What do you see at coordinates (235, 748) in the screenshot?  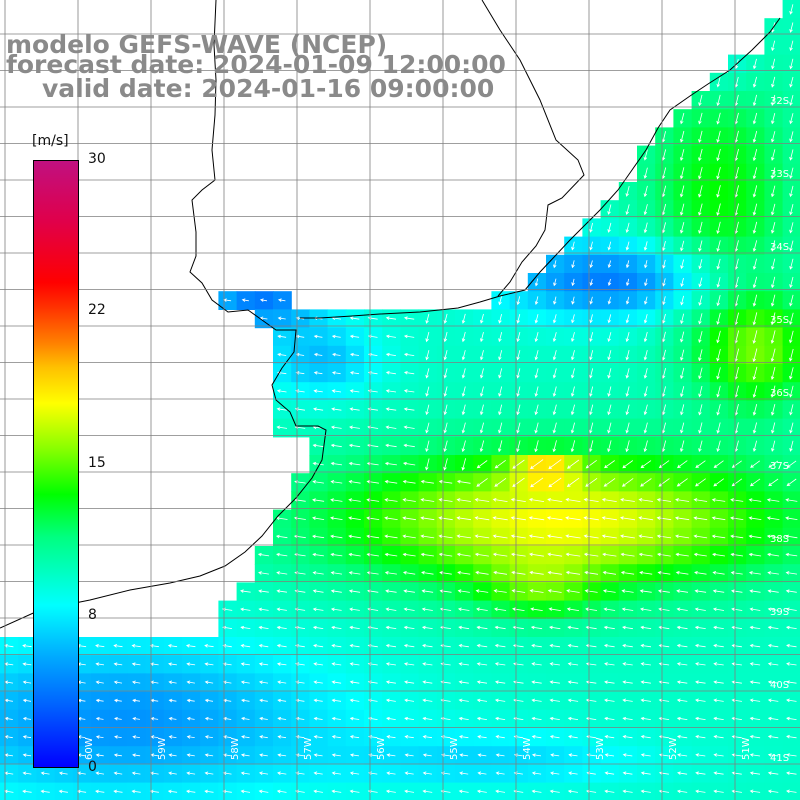 I see `longitude-label: 58W` at bounding box center [235, 748].